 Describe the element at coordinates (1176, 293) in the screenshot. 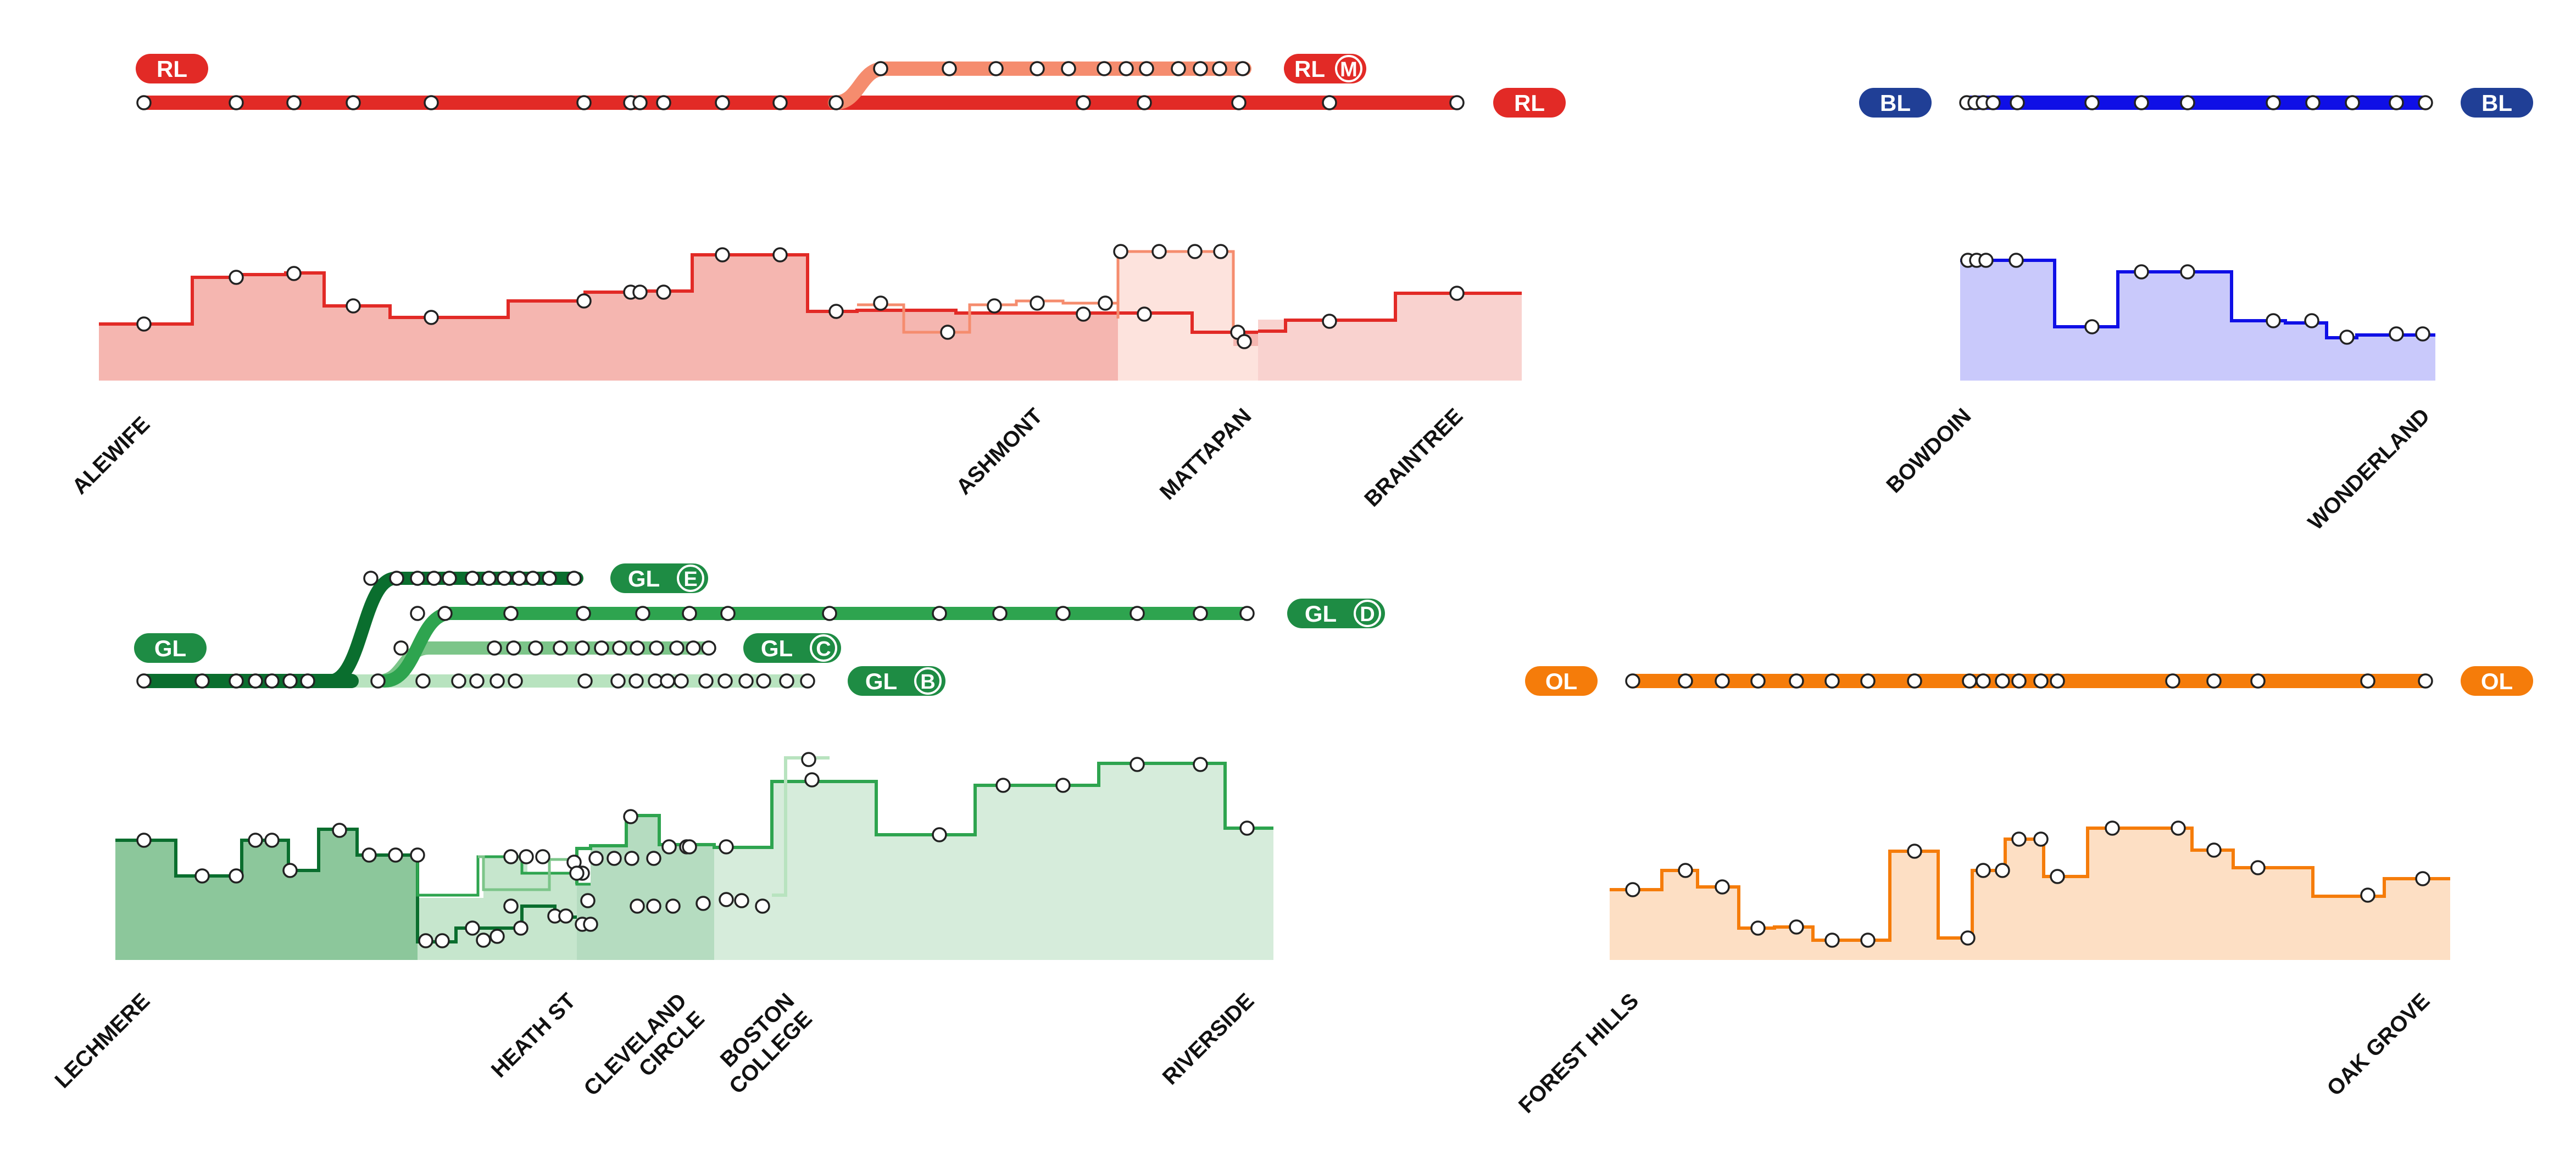

I see `red-mattapan-step` at that location.